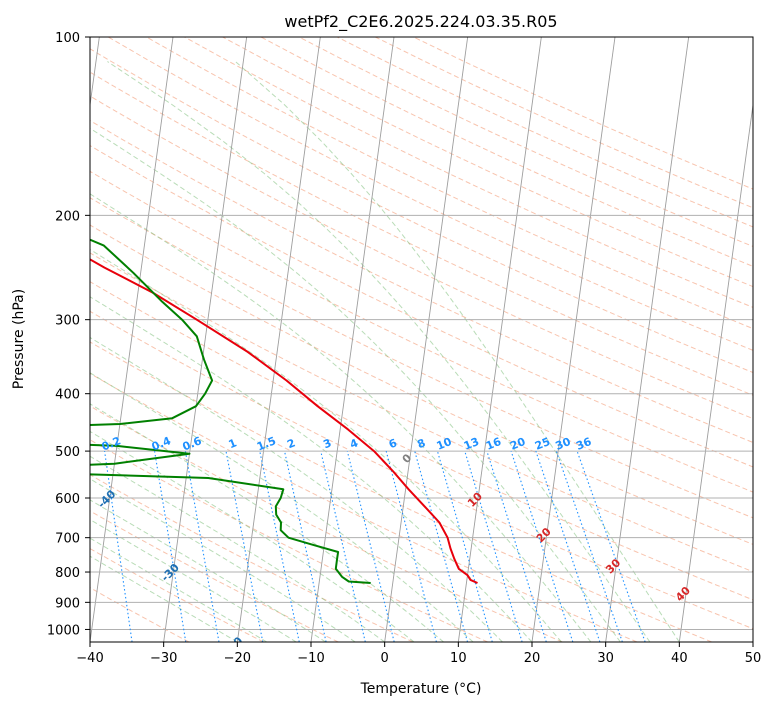  Describe the element at coordinates (544, 535) in the screenshot. I see `isotherm-high-label: 20` at that location.